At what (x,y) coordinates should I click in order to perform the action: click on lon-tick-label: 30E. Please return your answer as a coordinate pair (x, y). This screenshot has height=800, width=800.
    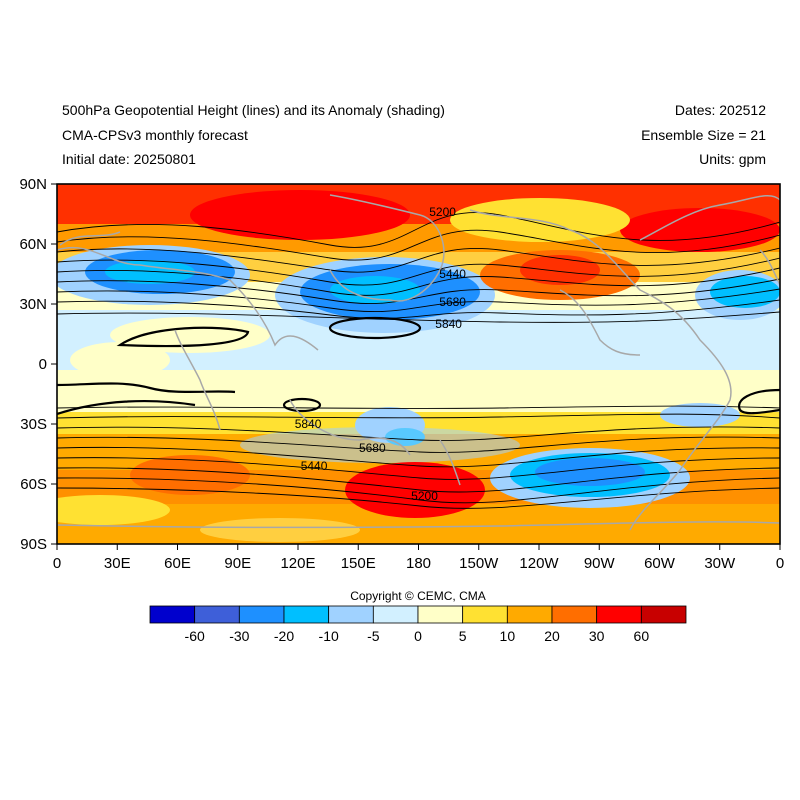
    Looking at the image, I should click on (117, 563).